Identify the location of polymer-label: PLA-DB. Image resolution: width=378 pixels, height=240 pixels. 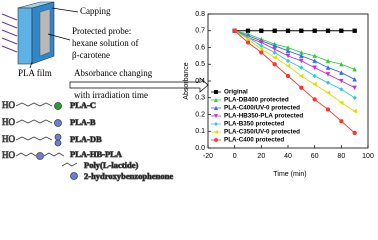
(86, 139).